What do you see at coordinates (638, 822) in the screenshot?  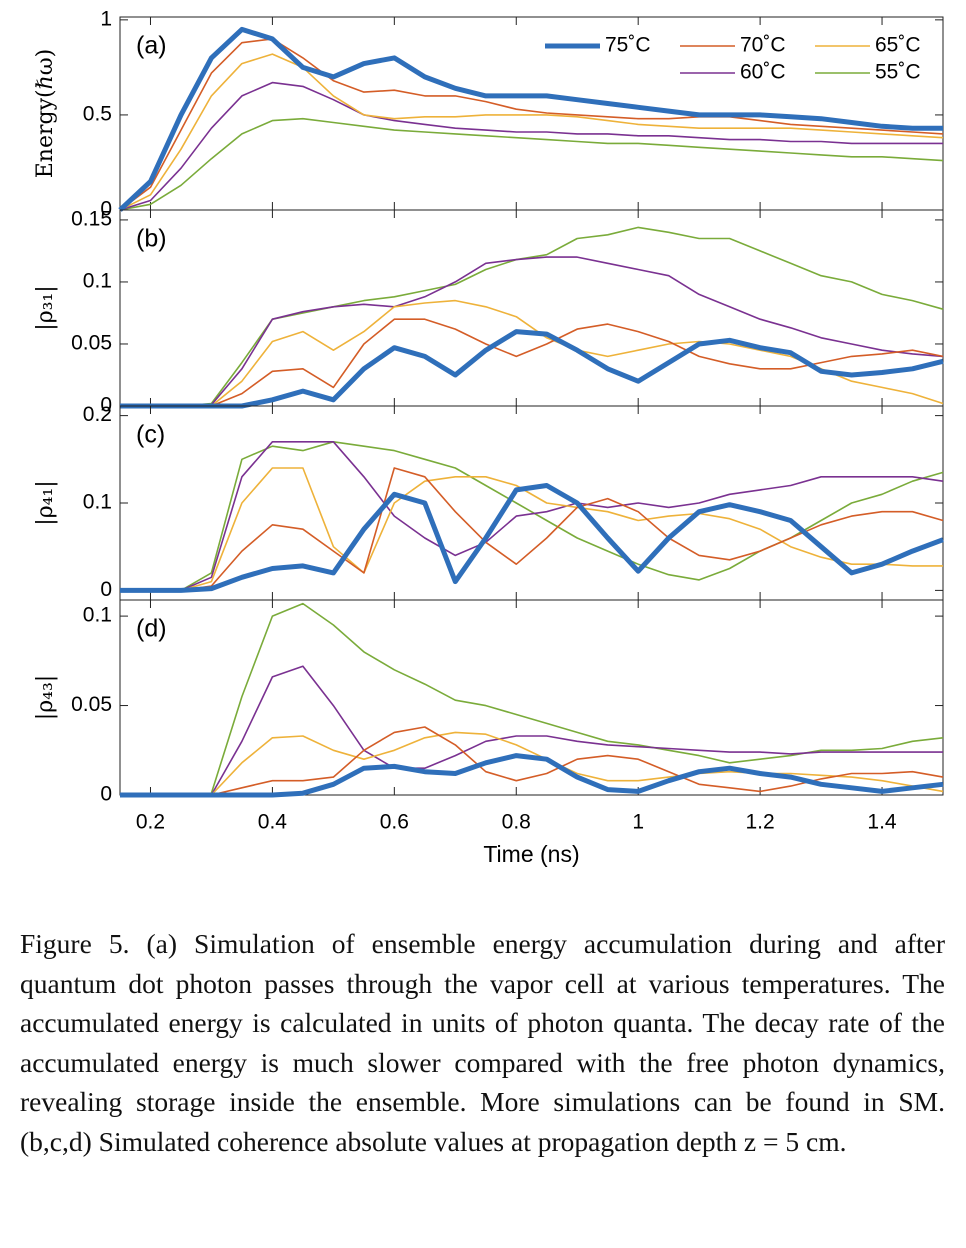 I see `x-tick-label: 1` at bounding box center [638, 822].